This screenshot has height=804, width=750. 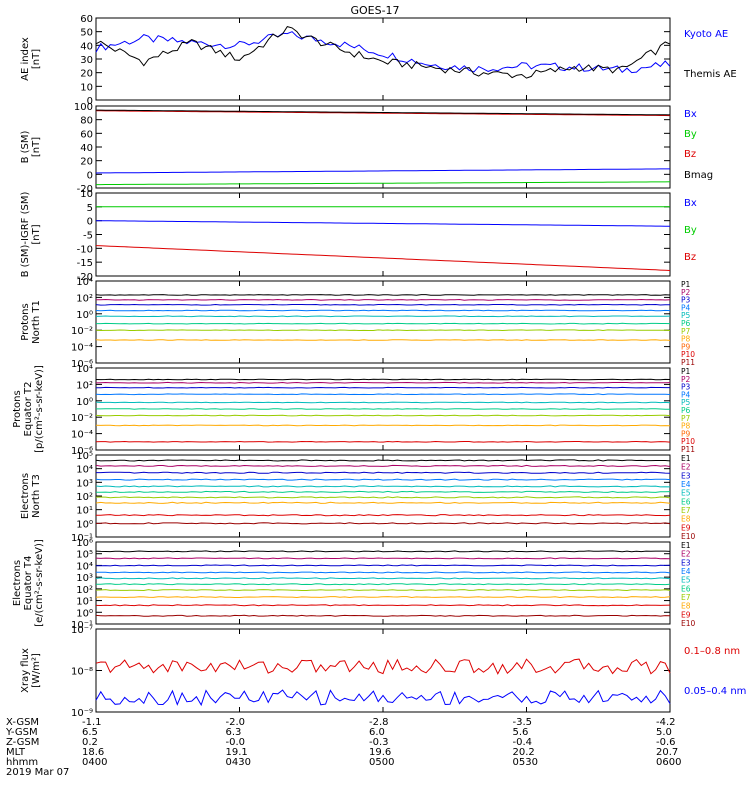 What do you see at coordinates (25, 235) in the screenshot?
I see `y-axis-label-line: B (SM)-IGRF (SM)` at bounding box center [25, 235].